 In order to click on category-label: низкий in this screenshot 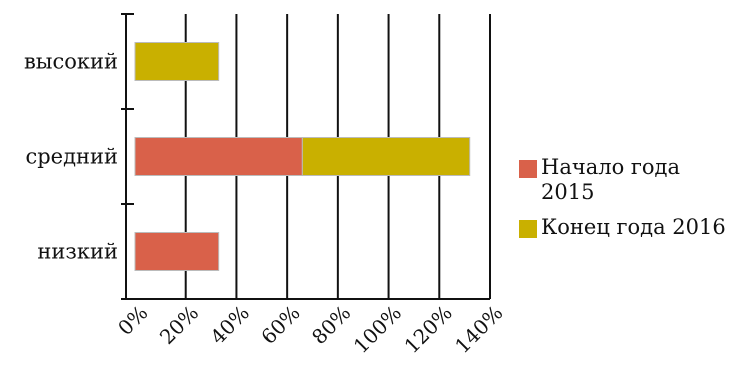, I will do `click(77, 252)`.